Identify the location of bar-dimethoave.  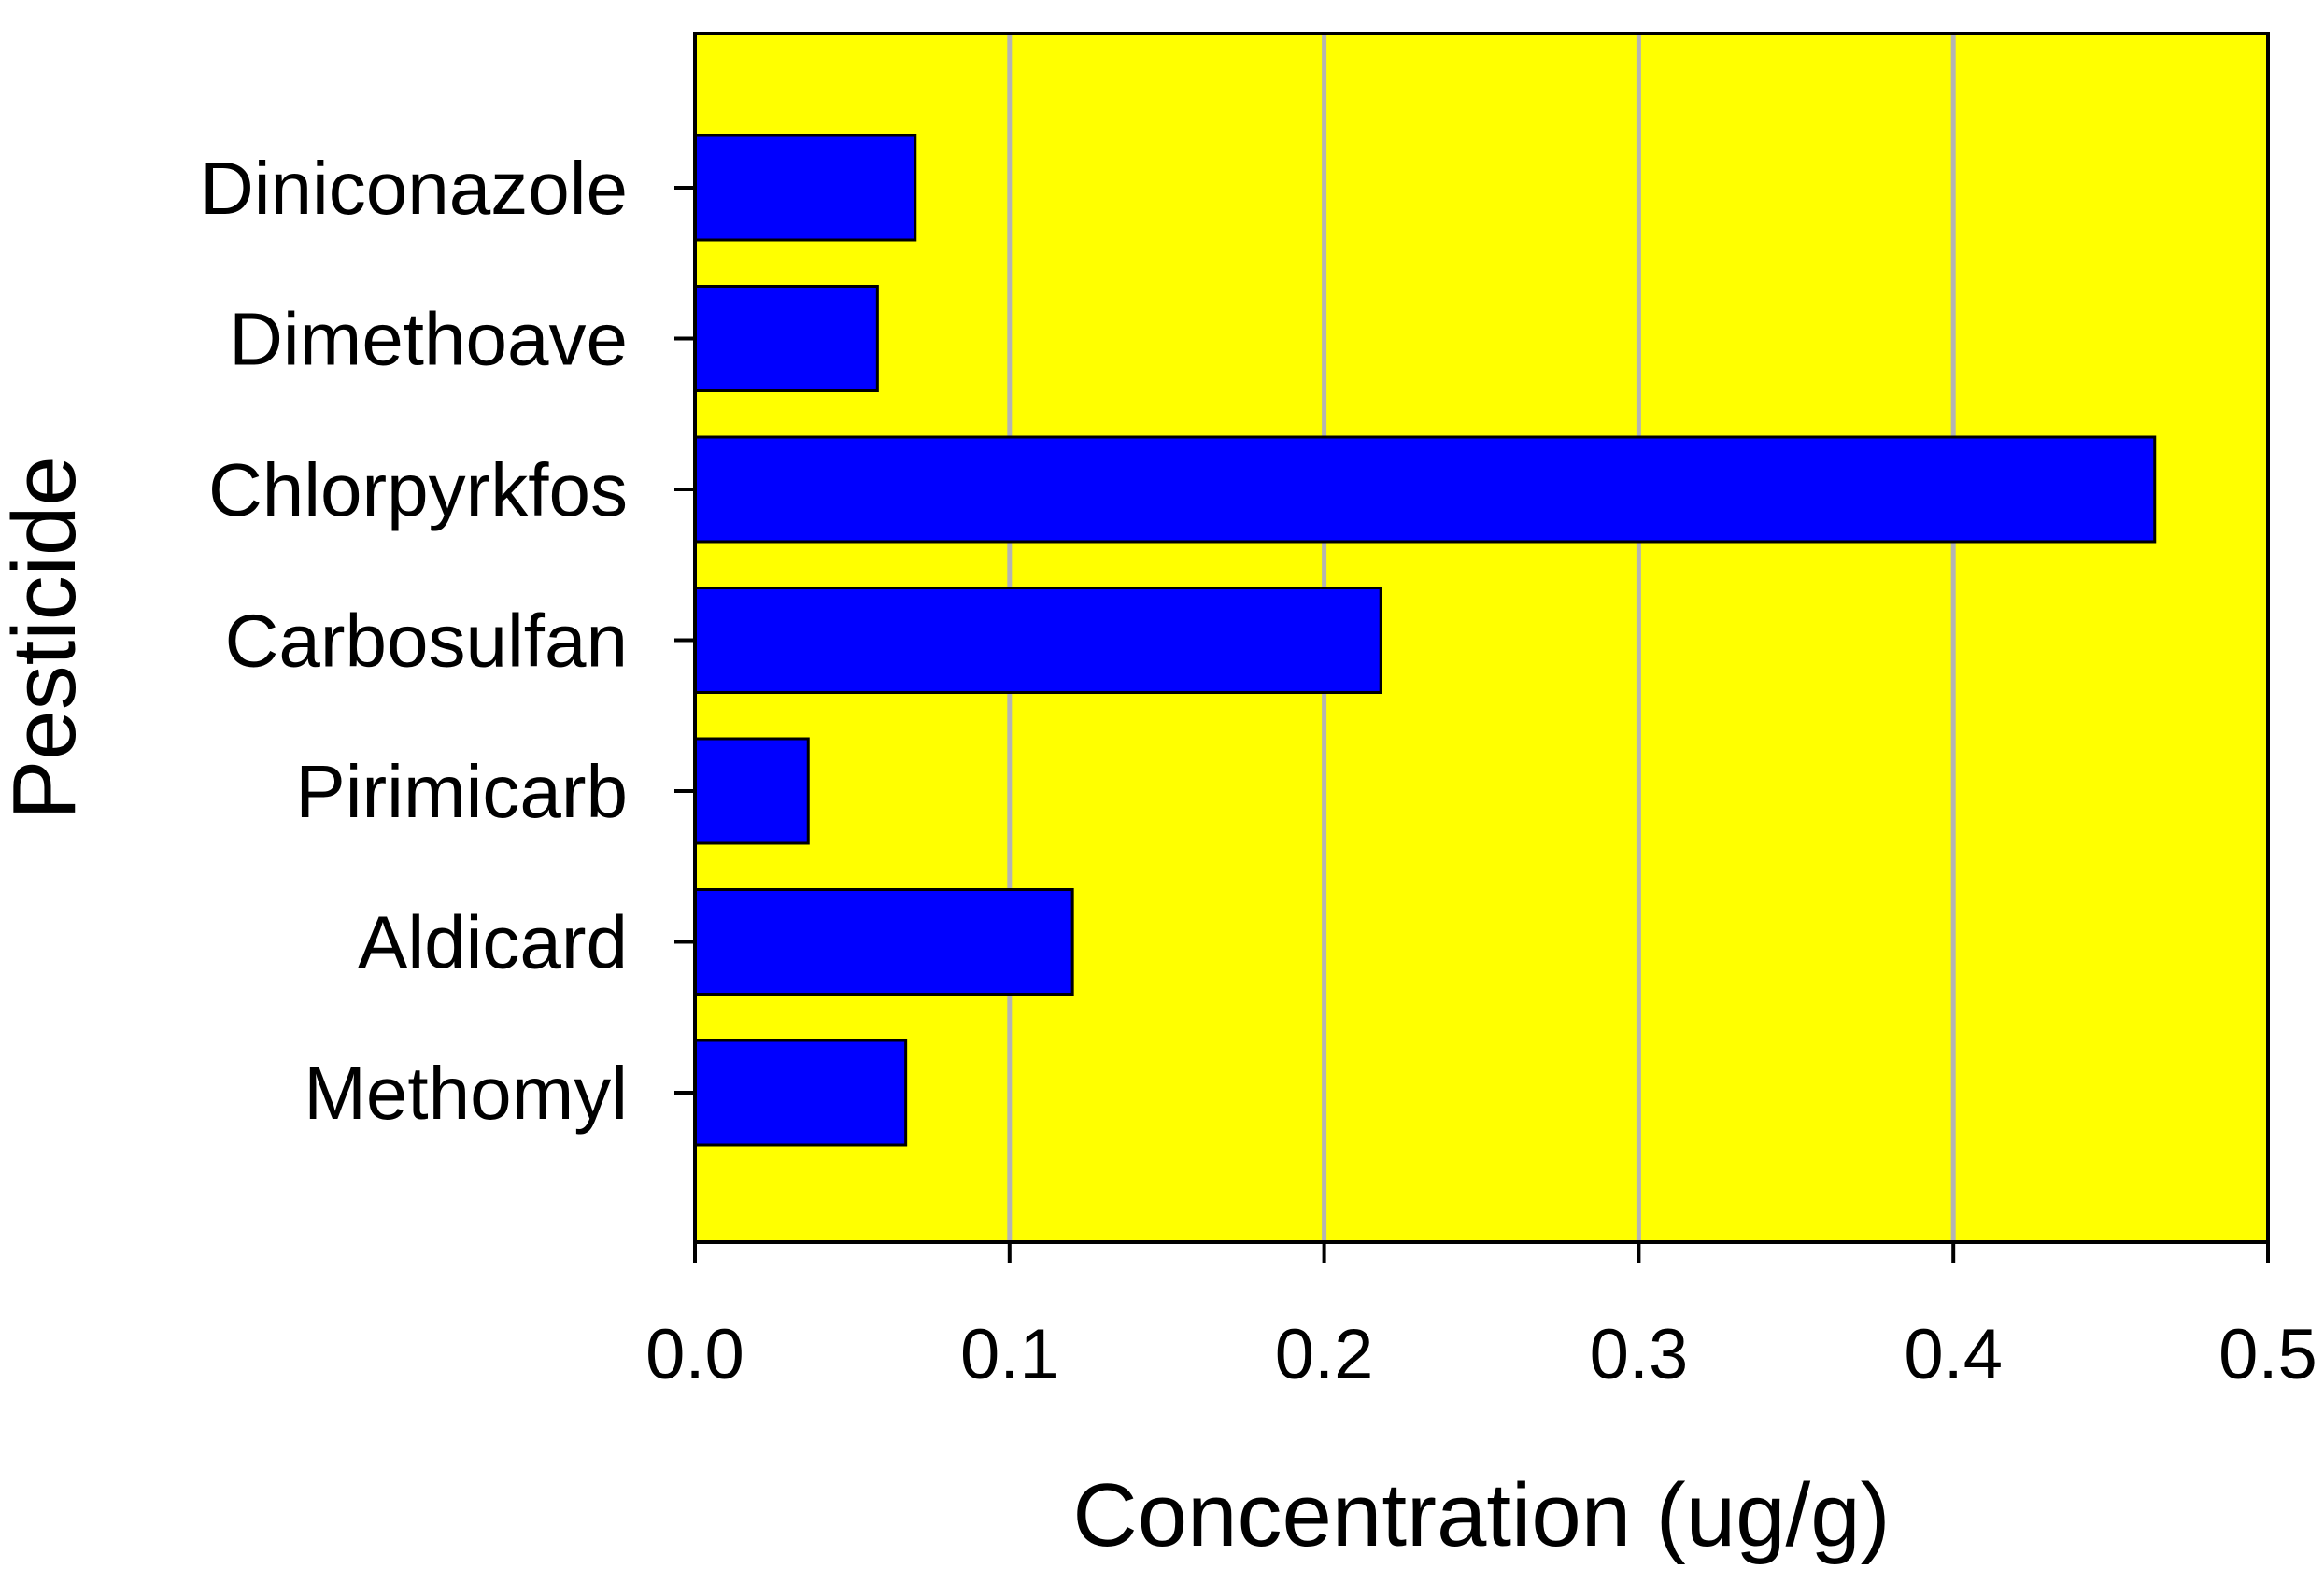
(786, 339).